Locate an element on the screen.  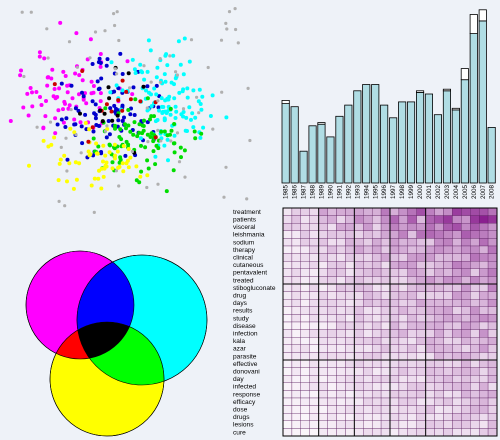
venn-overlap-my is located at coordinates (92, 340).